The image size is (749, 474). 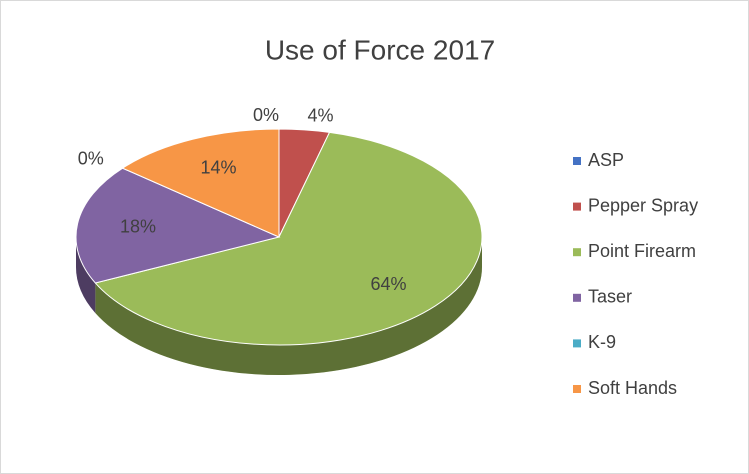 I want to click on legend-label: ASP, so click(x=606, y=160).